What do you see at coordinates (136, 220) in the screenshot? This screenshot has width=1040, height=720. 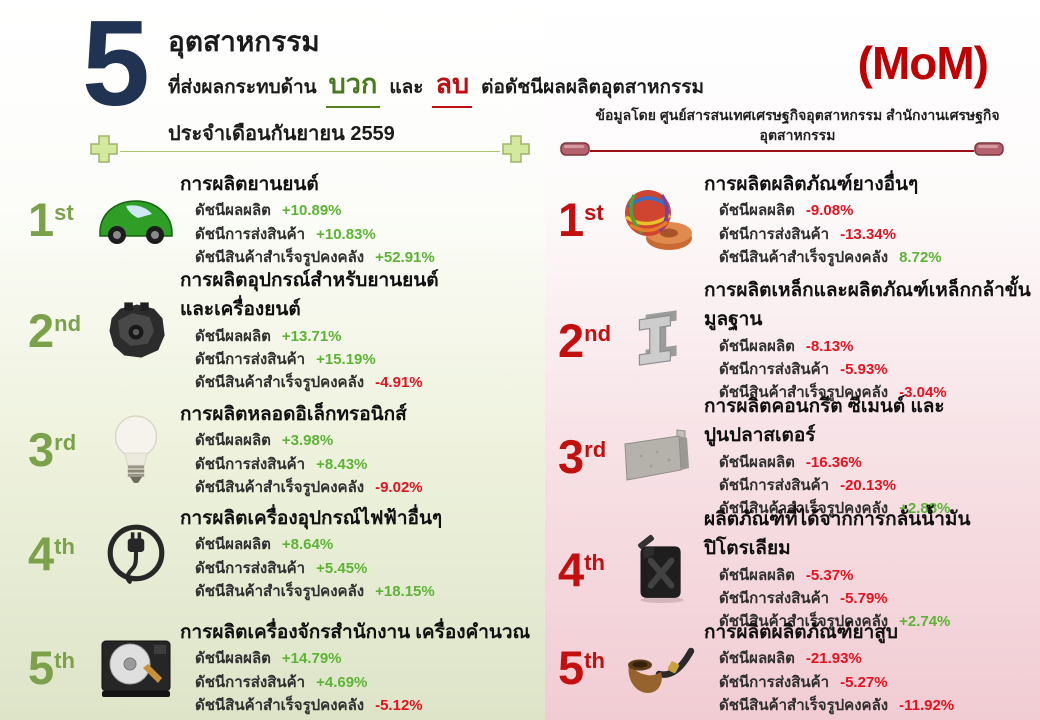 I see `car-icon` at bounding box center [136, 220].